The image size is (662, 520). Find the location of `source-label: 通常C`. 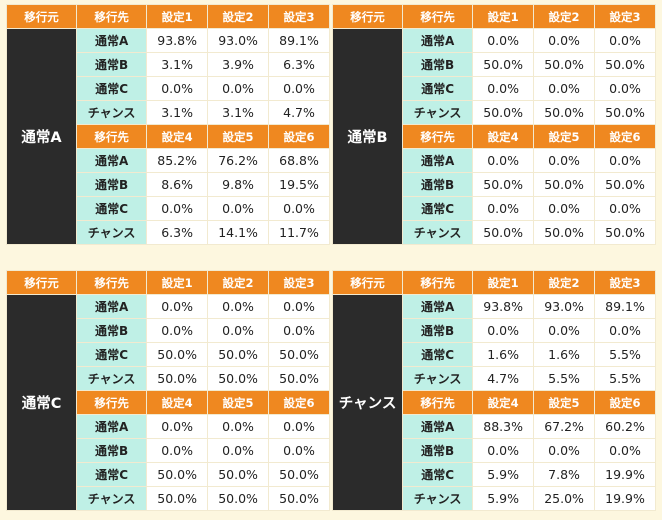

source-label: 通常C is located at coordinates (42, 402).